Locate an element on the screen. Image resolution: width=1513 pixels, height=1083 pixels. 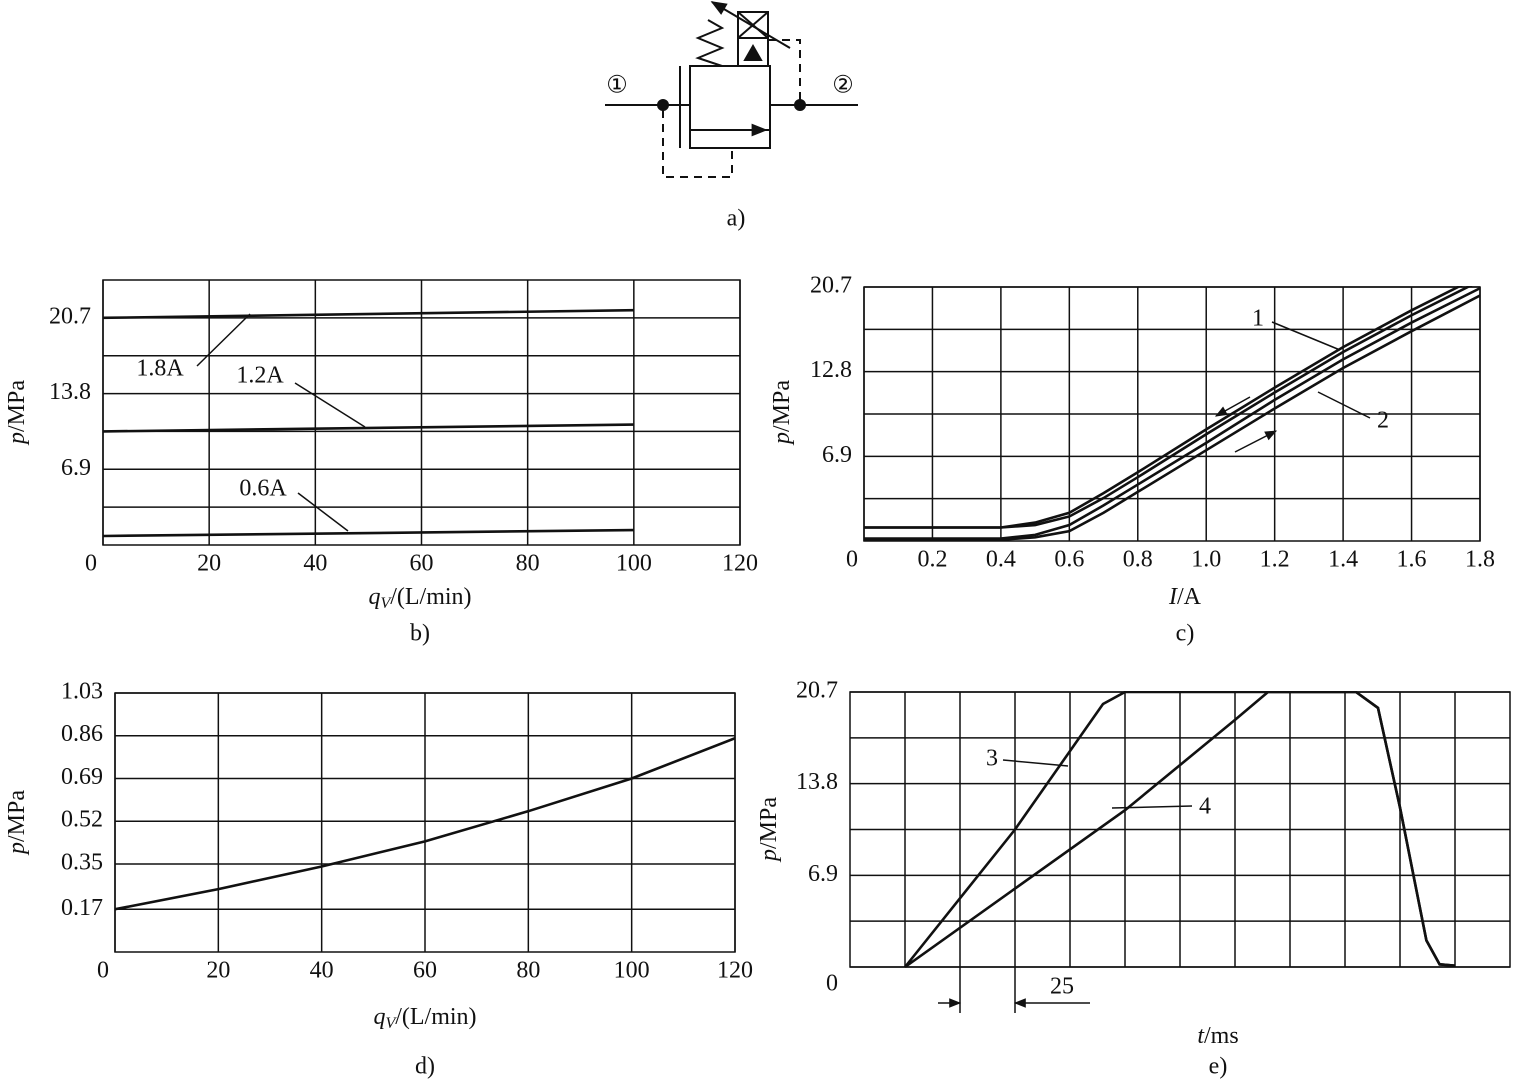
y-tick-label: 12.8 is located at coordinates (831, 370).